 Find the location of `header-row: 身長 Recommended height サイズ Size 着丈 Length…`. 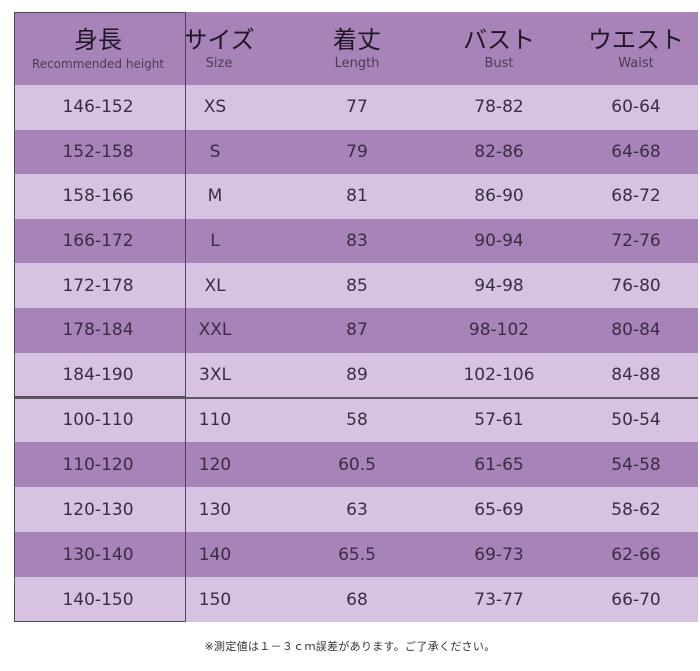

header-row: 身長 Recommended height サイズ Size 着丈 Length… is located at coordinates (356, 48).